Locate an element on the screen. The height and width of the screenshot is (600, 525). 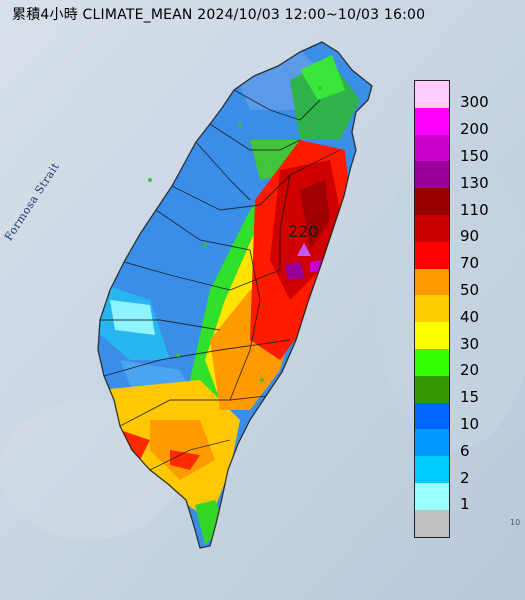
legend-label: 1 is located at coordinates (465, 504).